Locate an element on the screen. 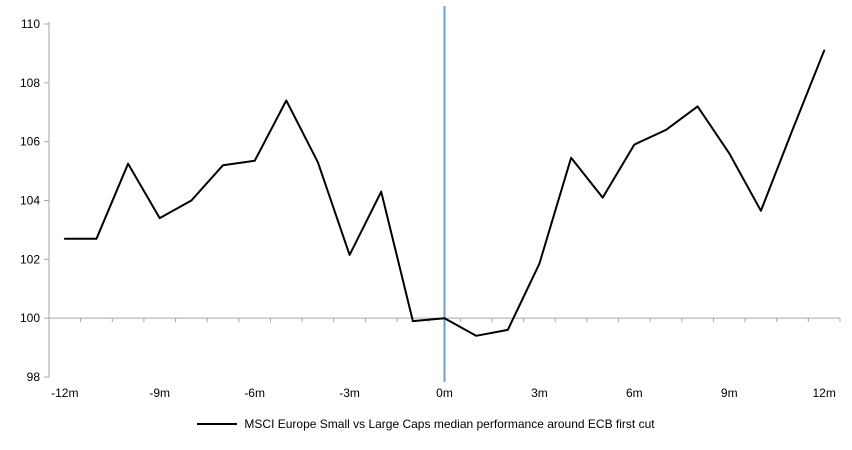 This screenshot has width=852, height=450. y-tick-label: 110 is located at coordinates (30, 24).